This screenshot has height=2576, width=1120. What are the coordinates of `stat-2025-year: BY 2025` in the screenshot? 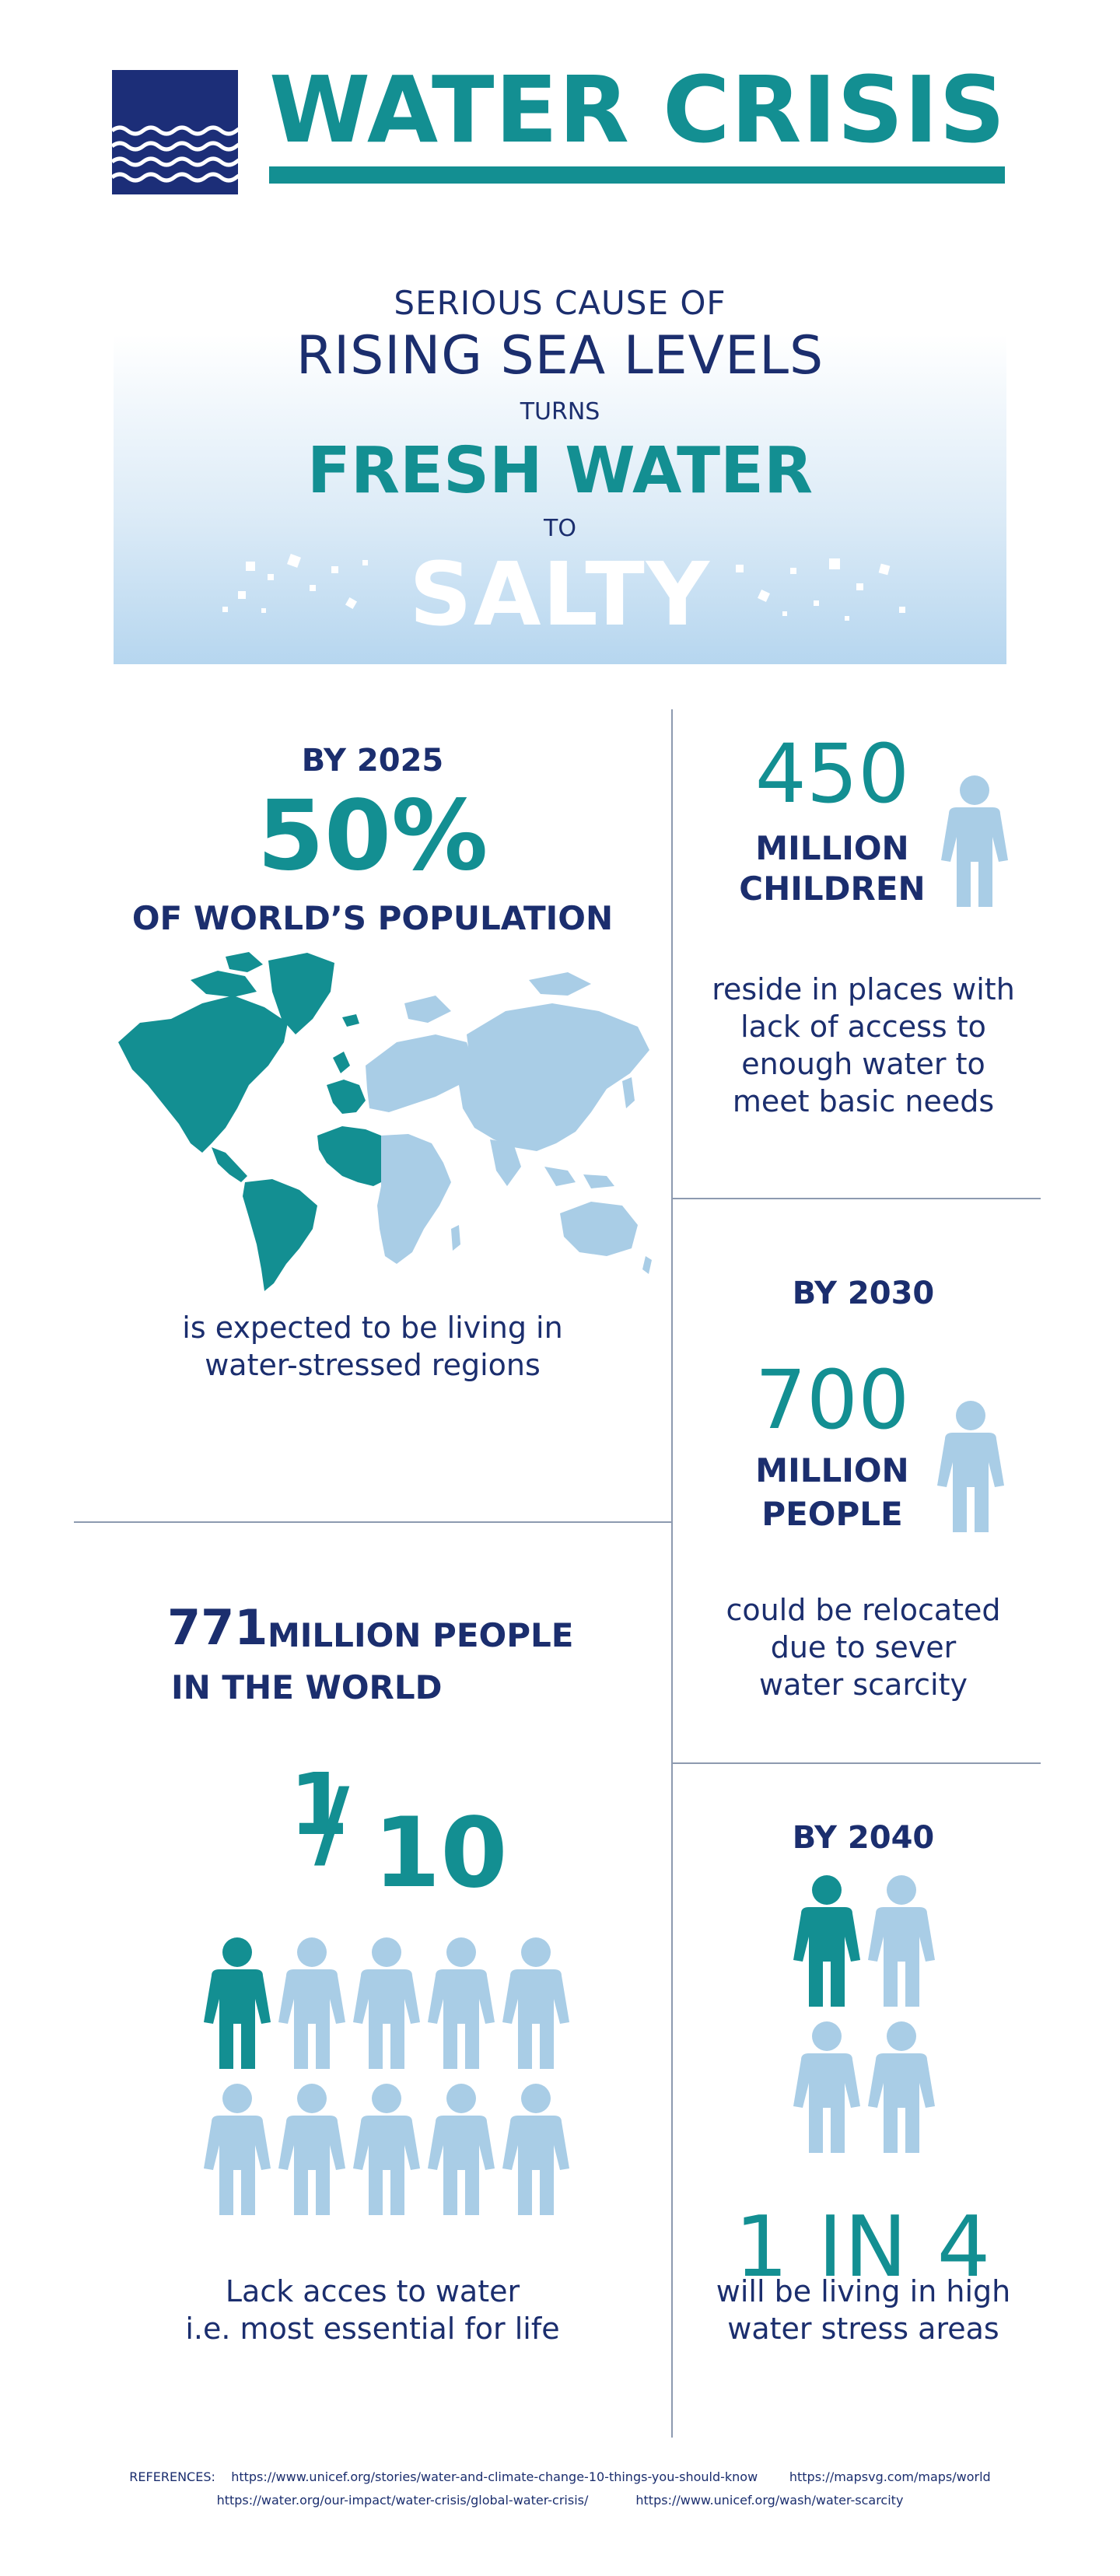 It's located at (372, 761).